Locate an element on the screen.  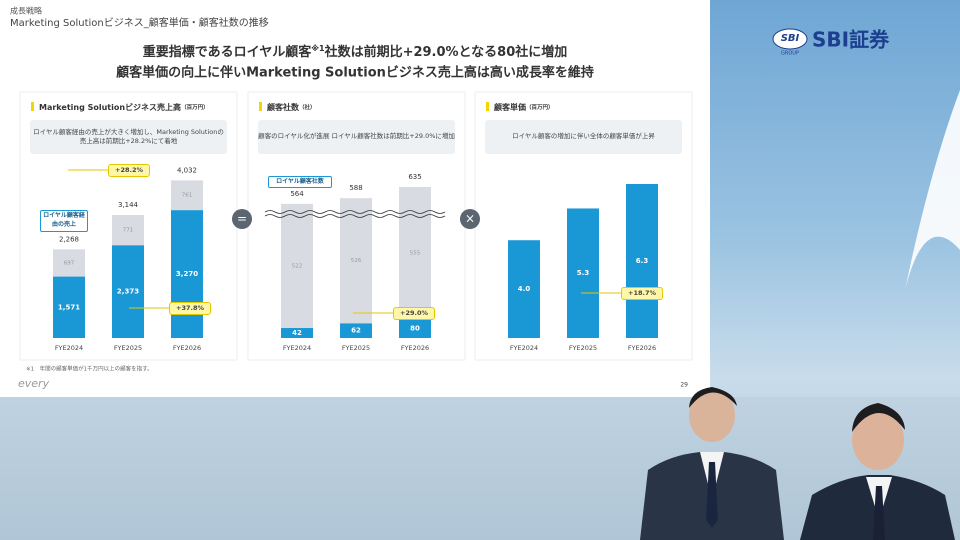
total-label: 2,268 is located at coordinates (69, 239).